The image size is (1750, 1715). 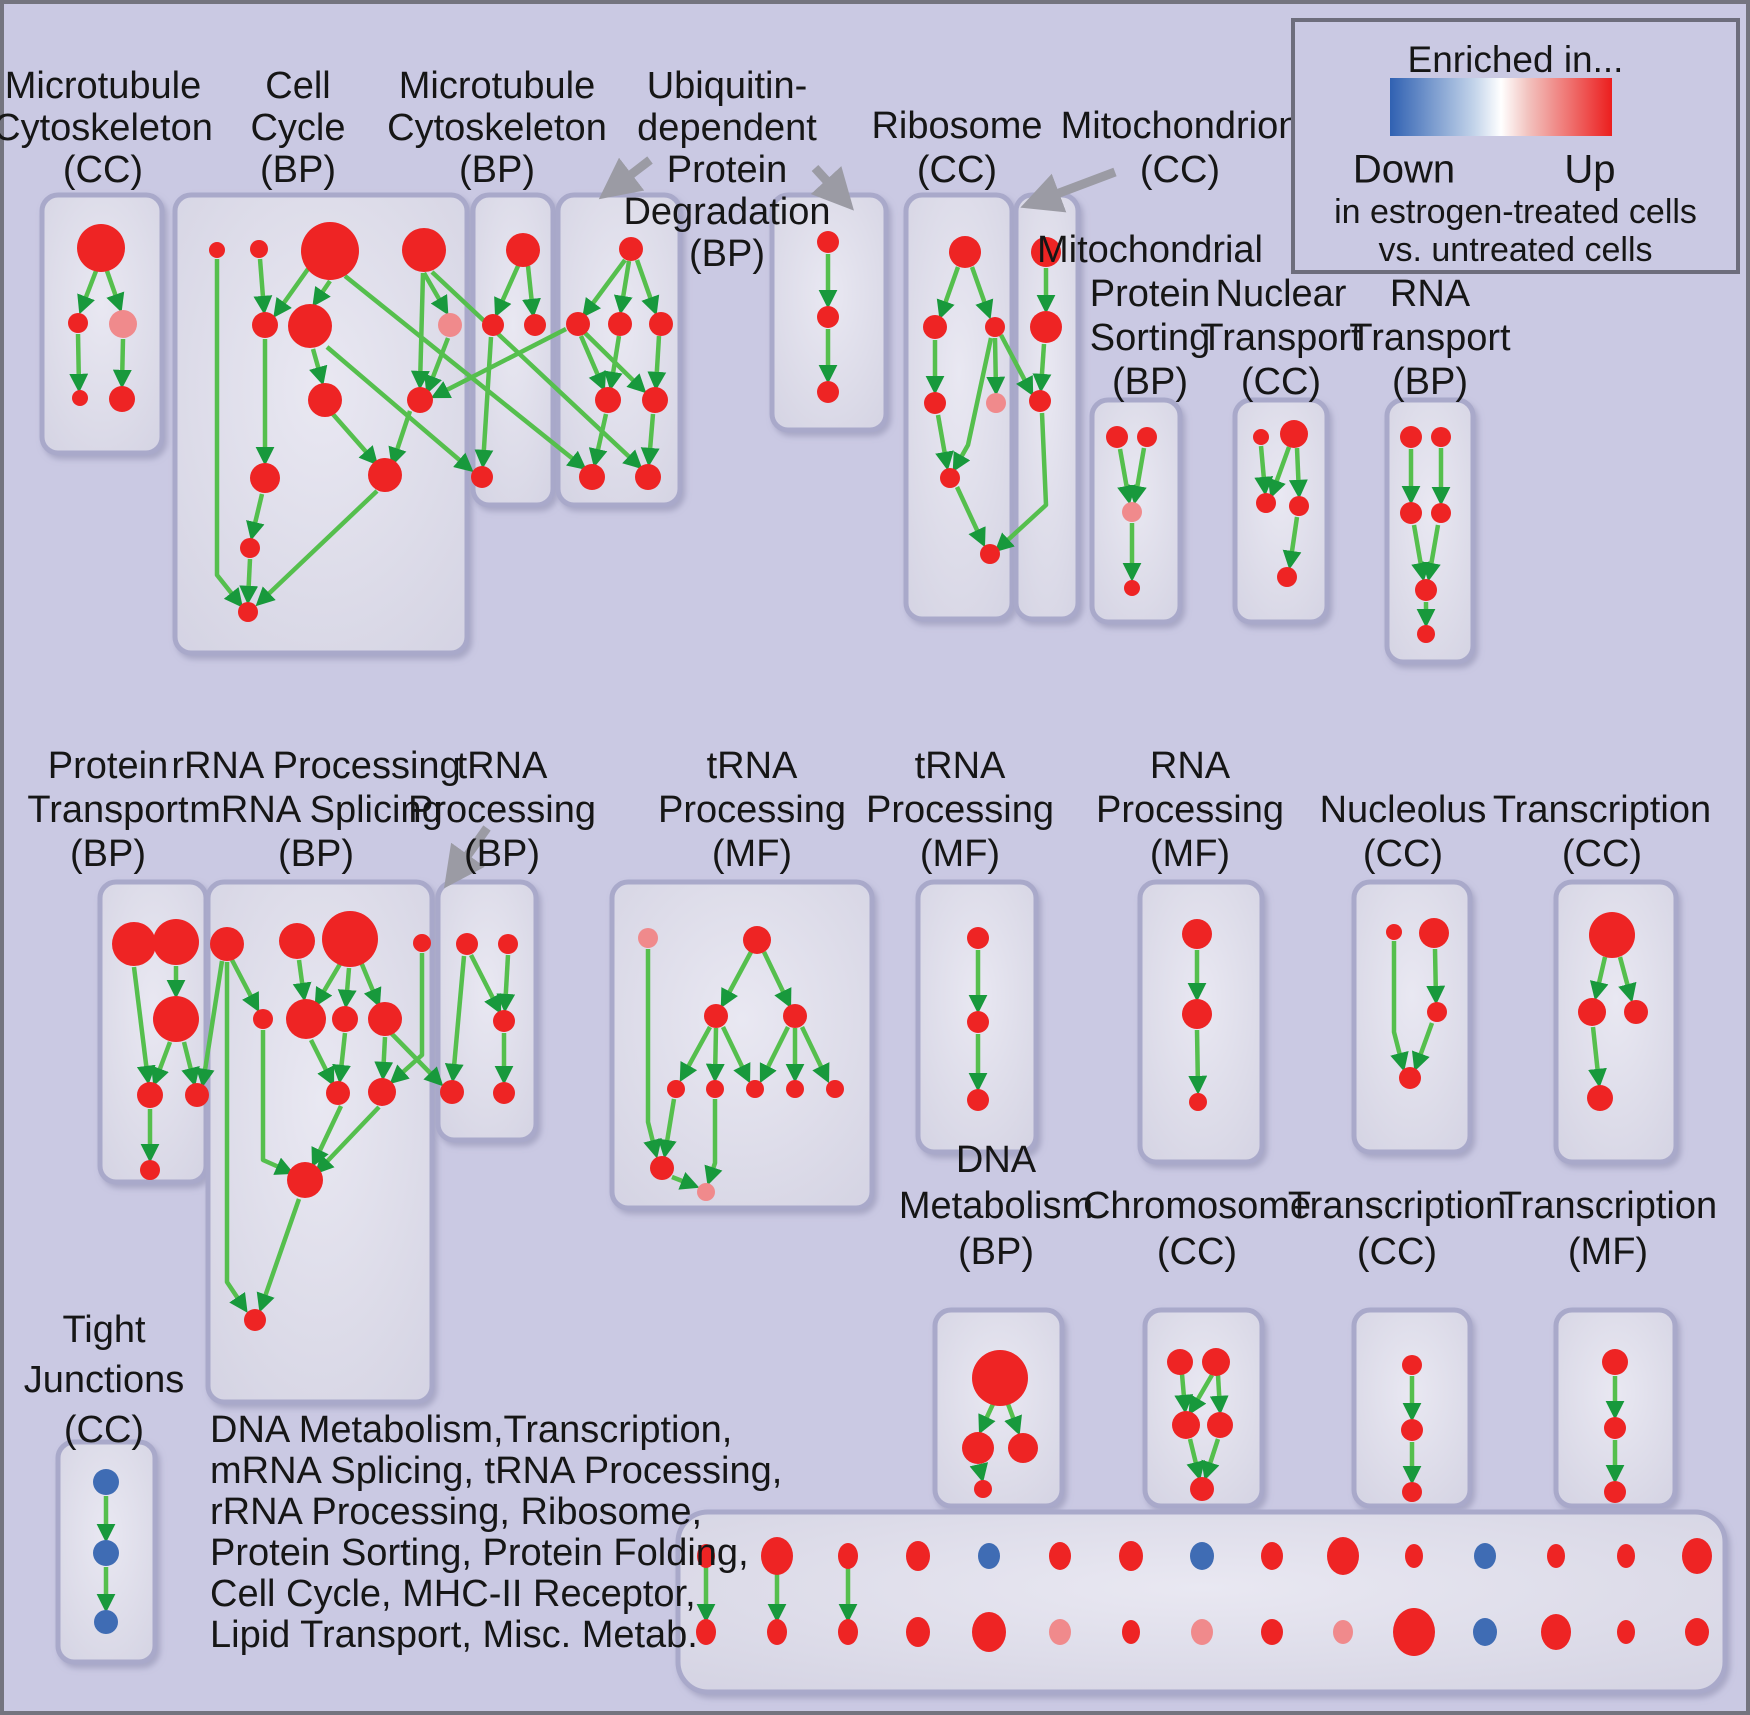 What do you see at coordinates (108, 854) in the screenshot?
I see `cluster-label-prot-trans: (BP)` at bounding box center [108, 854].